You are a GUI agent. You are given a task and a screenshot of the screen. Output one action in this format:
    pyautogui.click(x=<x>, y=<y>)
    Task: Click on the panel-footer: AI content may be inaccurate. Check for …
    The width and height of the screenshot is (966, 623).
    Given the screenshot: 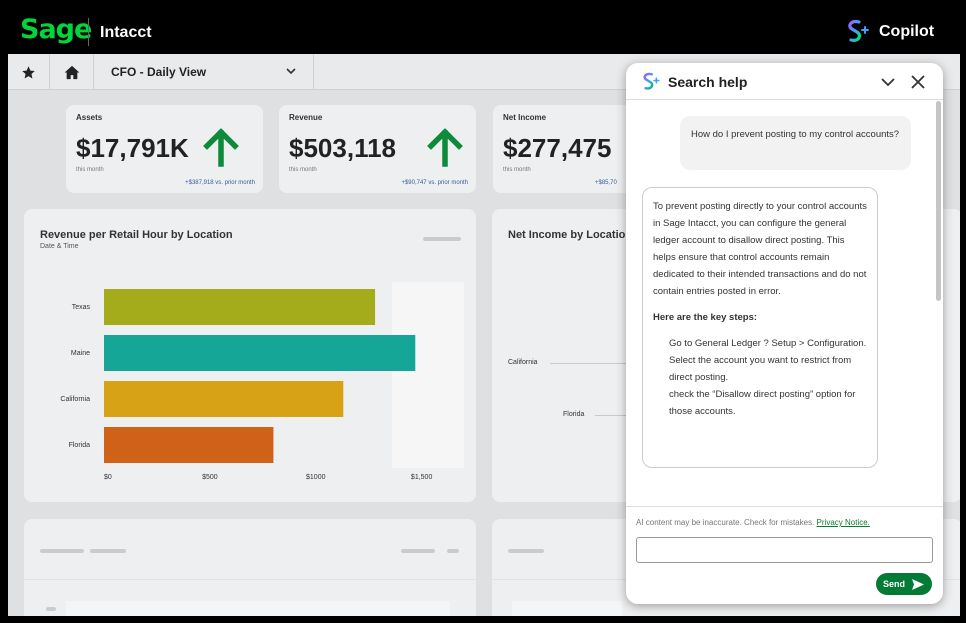 What is the action you would take?
    pyautogui.click(x=784, y=555)
    